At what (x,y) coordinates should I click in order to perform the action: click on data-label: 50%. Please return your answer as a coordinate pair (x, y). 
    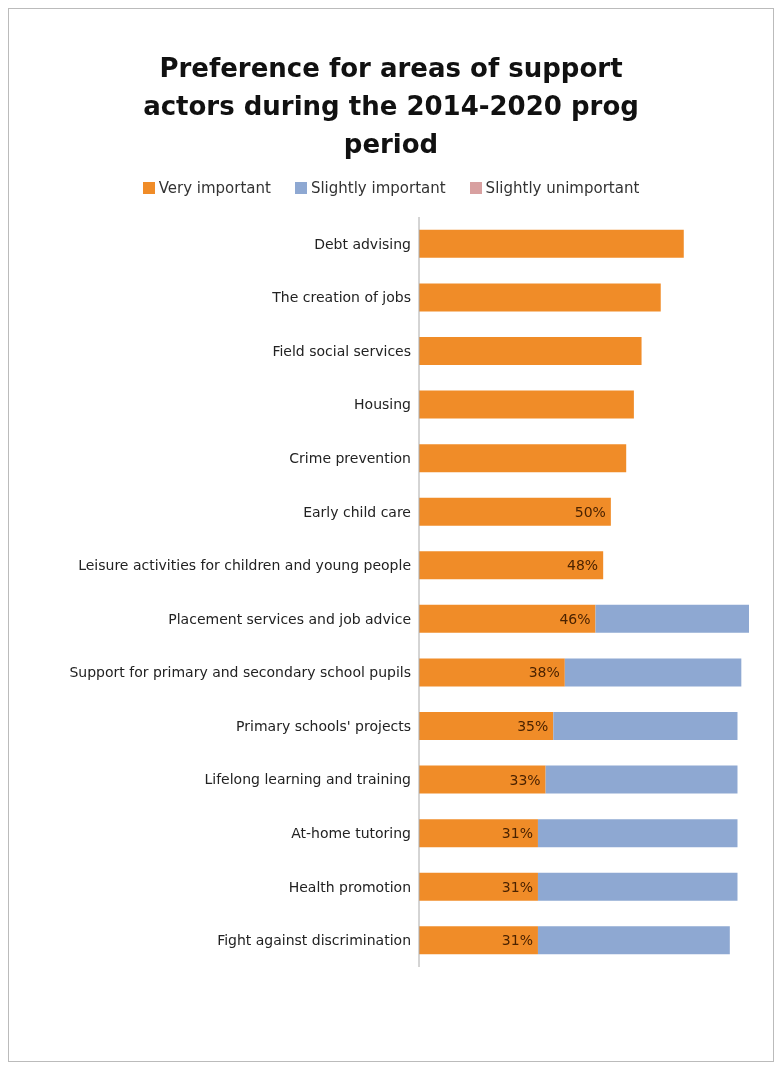
    Looking at the image, I should click on (590, 511).